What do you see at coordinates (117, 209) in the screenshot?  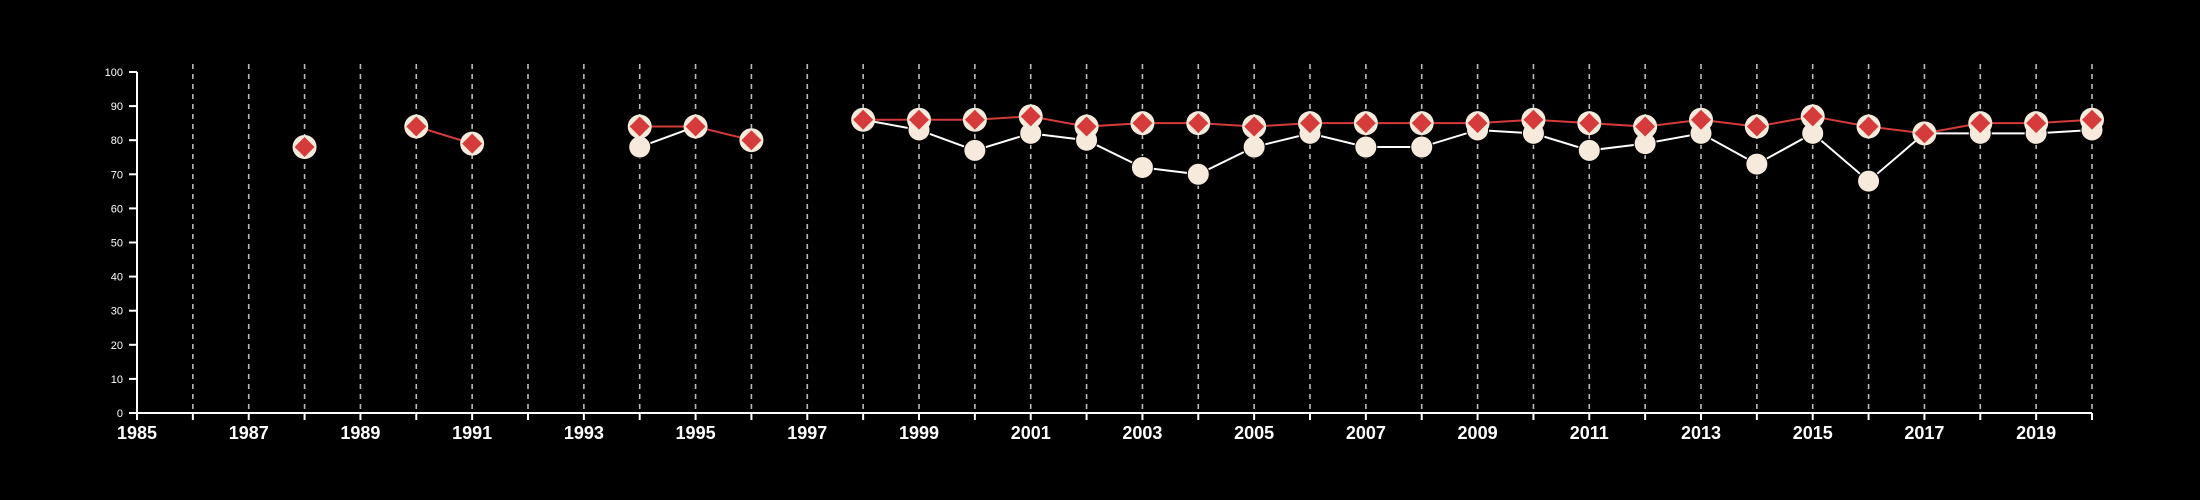 I see `y-tick-label: 60` at bounding box center [117, 209].